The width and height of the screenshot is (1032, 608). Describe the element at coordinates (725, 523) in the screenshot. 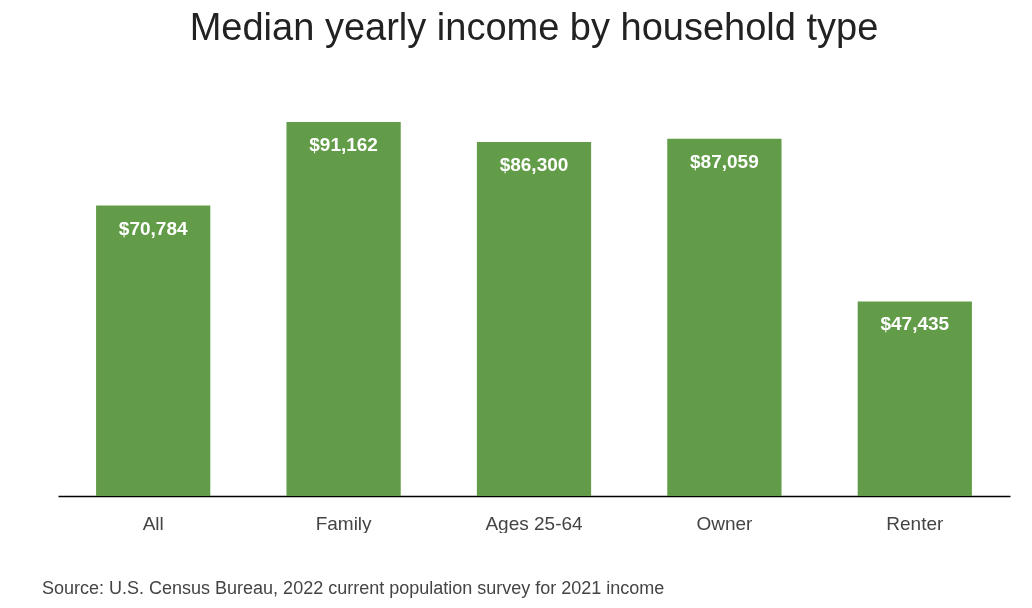

I see `x-tick-label: Owner` at that location.